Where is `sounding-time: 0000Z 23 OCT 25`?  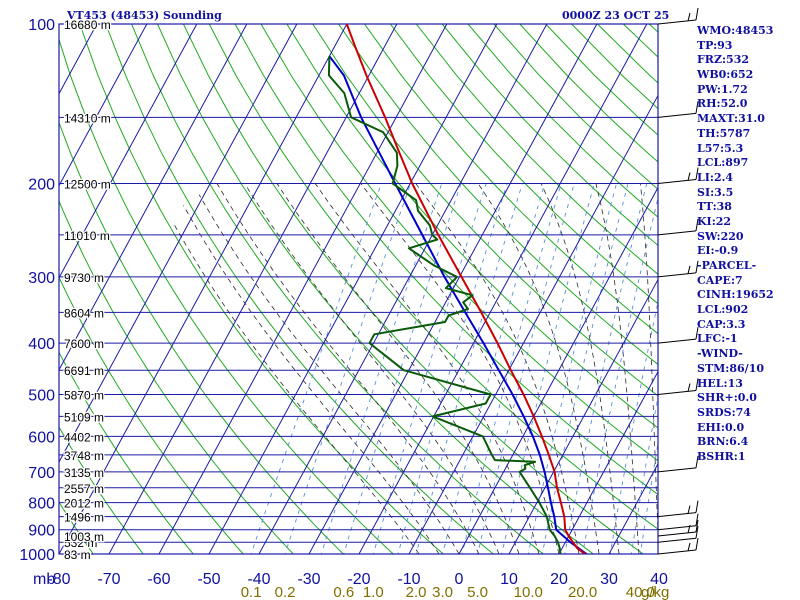 sounding-time: 0000Z 23 OCT 25 is located at coordinates (616, 15).